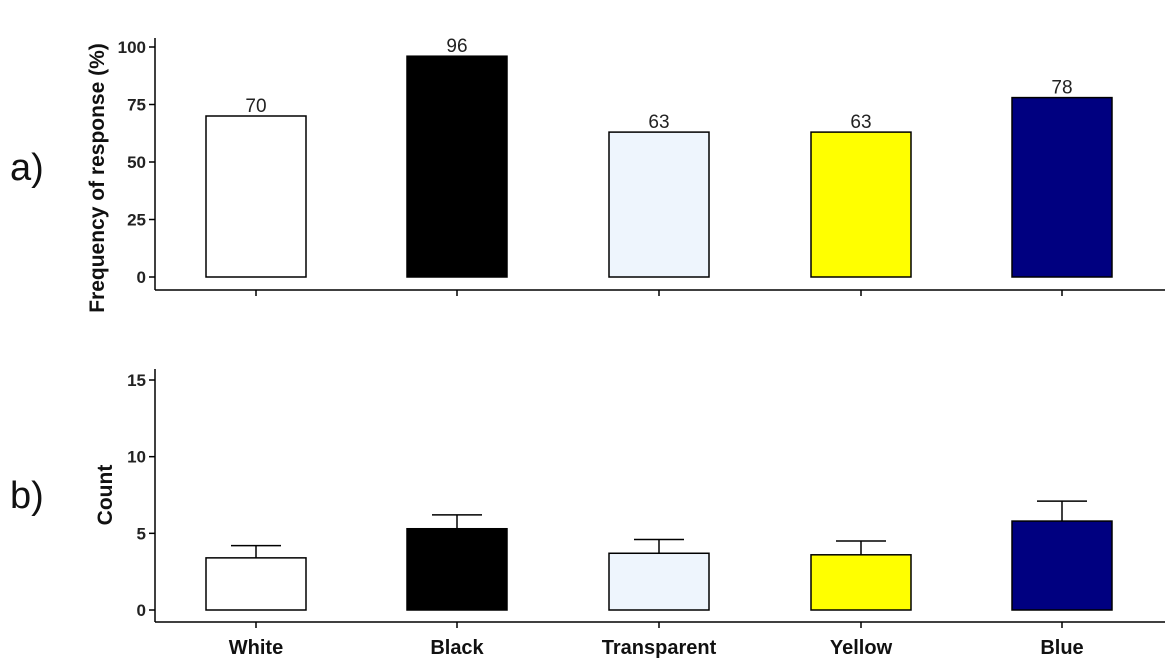  Describe the element at coordinates (136, 220) in the screenshot. I see `y-tick-label: 25` at that location.